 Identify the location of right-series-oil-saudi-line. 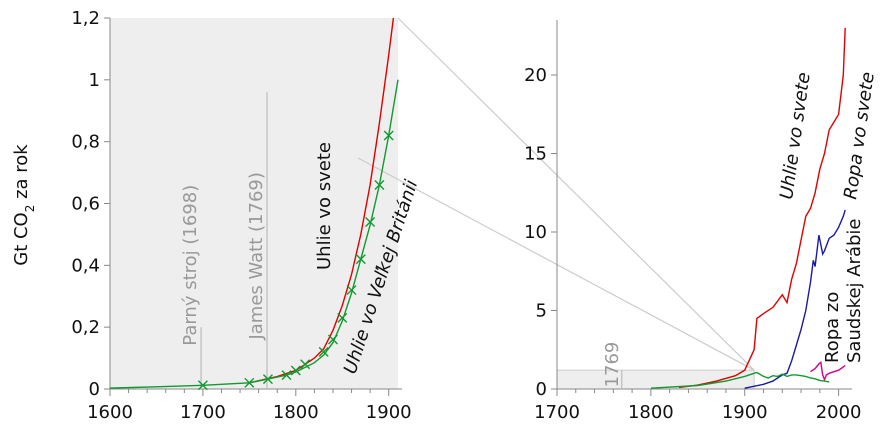
(828, 371).